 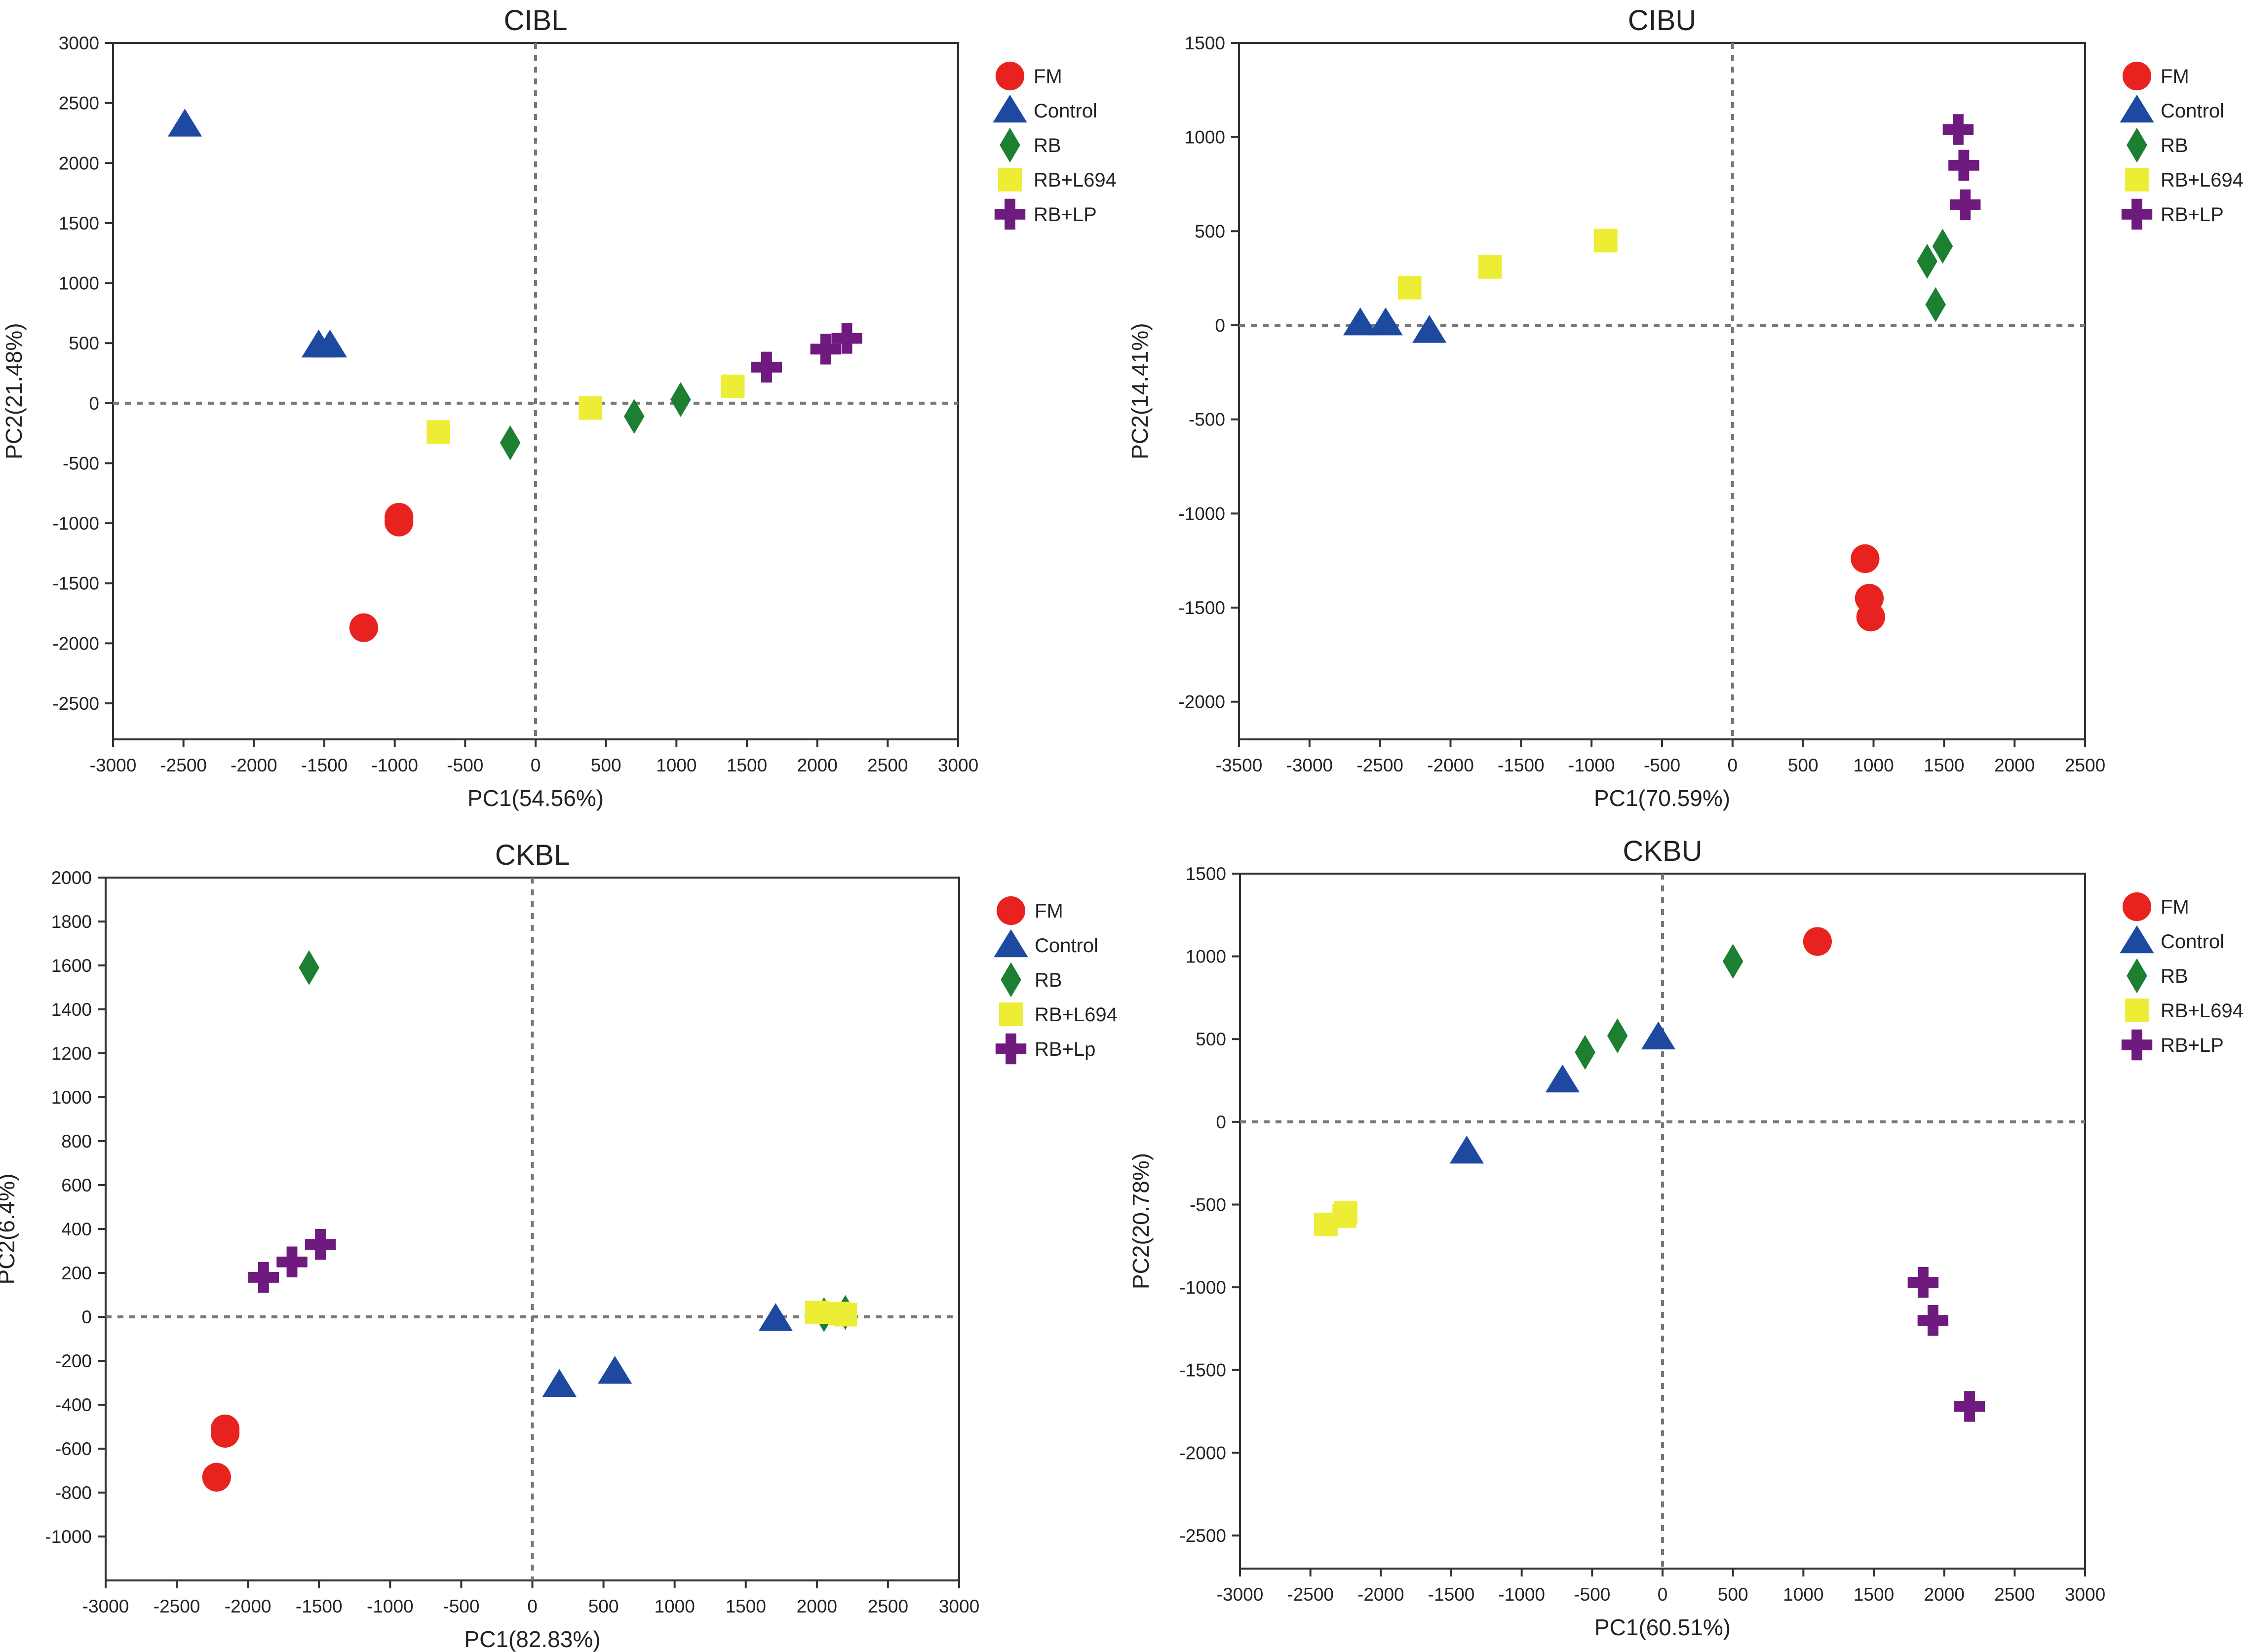 What do you see at coordinates (73, 1405) in the screenshot?
I see `y-tick-label: -400` at bounding box center [73, 1405].